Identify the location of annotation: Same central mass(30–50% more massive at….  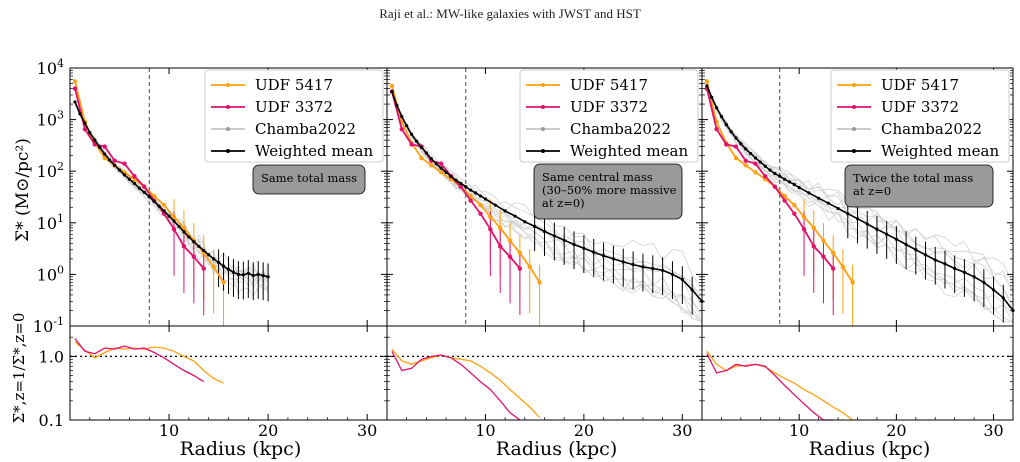
(608, 191).